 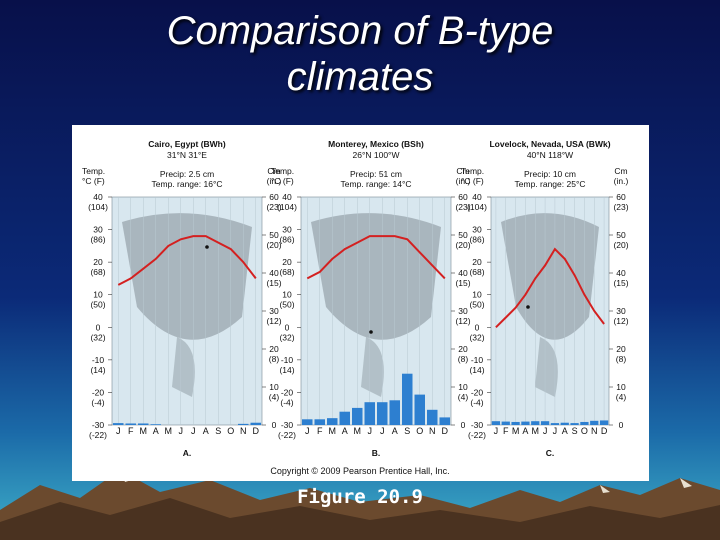 I want to click on station-coords-1: 31°N 31°E, so click(x=187, y=155).